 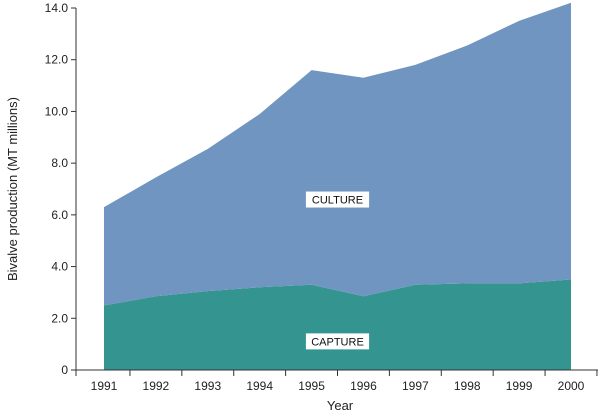 What do you see at coordinates (57, 8) in the screenshot?
I see `y-tick-label: 14.0` at bounding box center [57, 8].